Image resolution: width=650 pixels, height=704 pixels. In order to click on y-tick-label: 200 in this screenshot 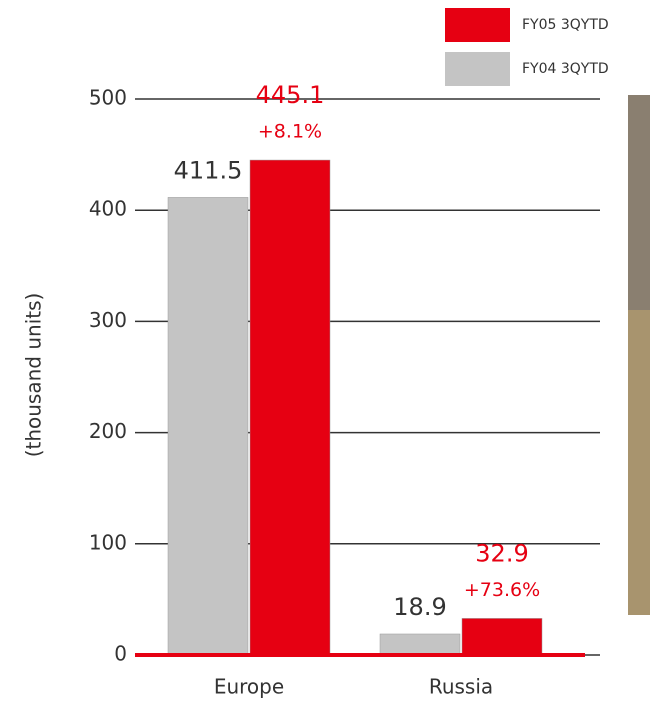, I will do `click(108, 431)`.